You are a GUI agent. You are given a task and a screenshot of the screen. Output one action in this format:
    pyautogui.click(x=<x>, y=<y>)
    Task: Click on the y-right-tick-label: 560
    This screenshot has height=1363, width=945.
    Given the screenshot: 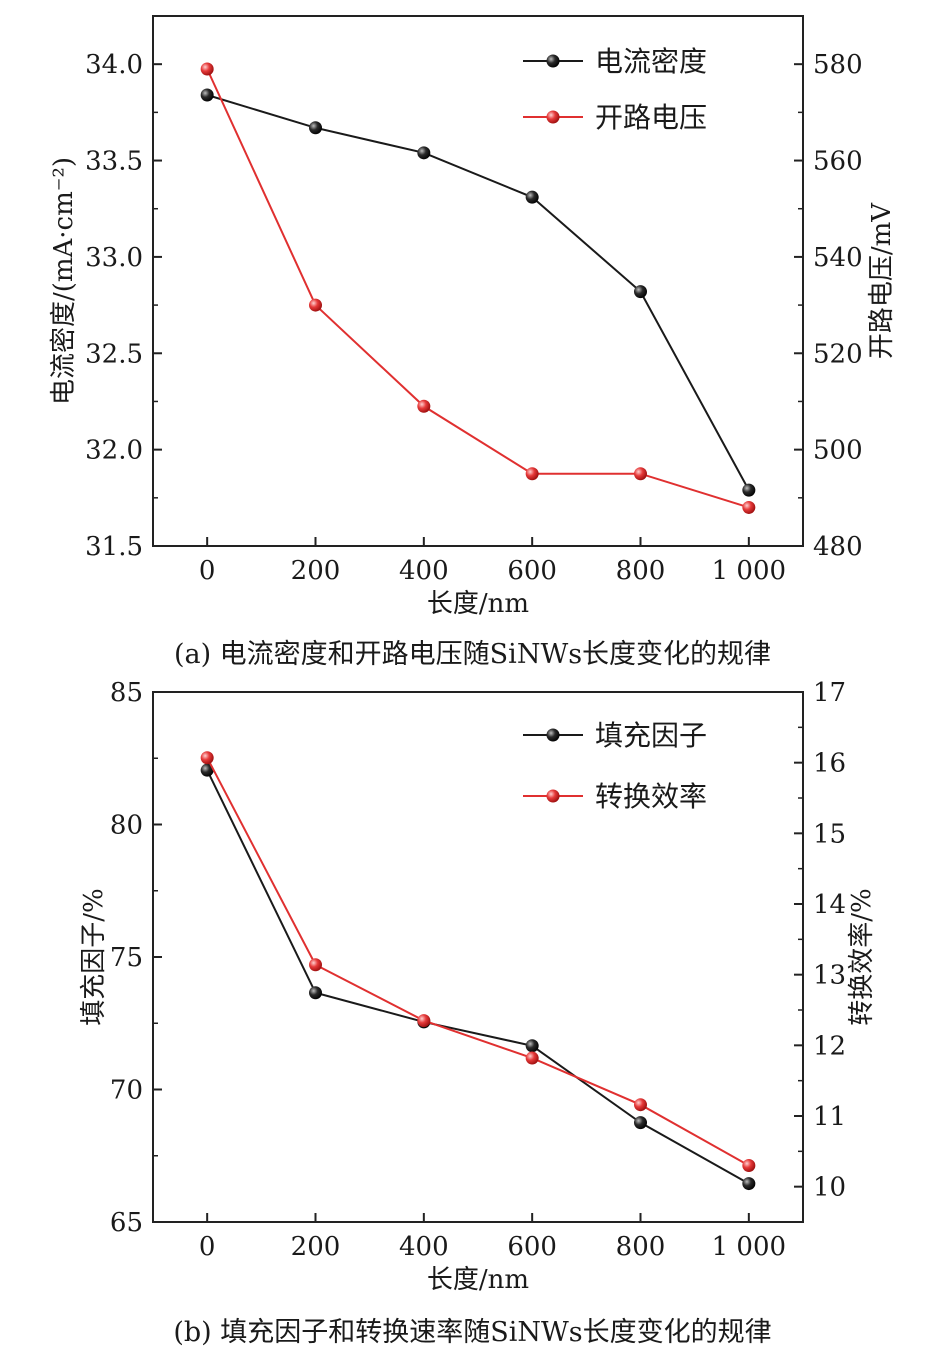 What is the action you would take?
    pyautogui.click(x=838, y=162)
    